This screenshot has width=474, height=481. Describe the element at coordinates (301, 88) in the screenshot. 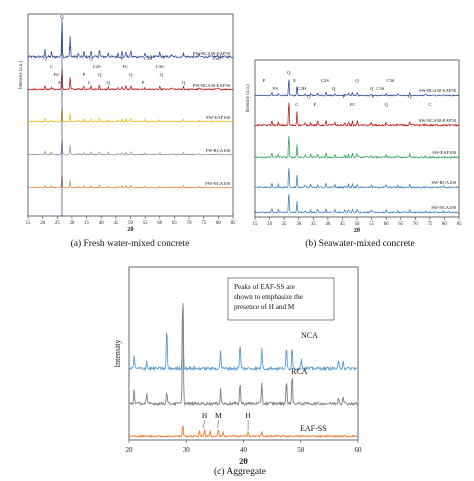

I see `peak-label: C5H` at that location.